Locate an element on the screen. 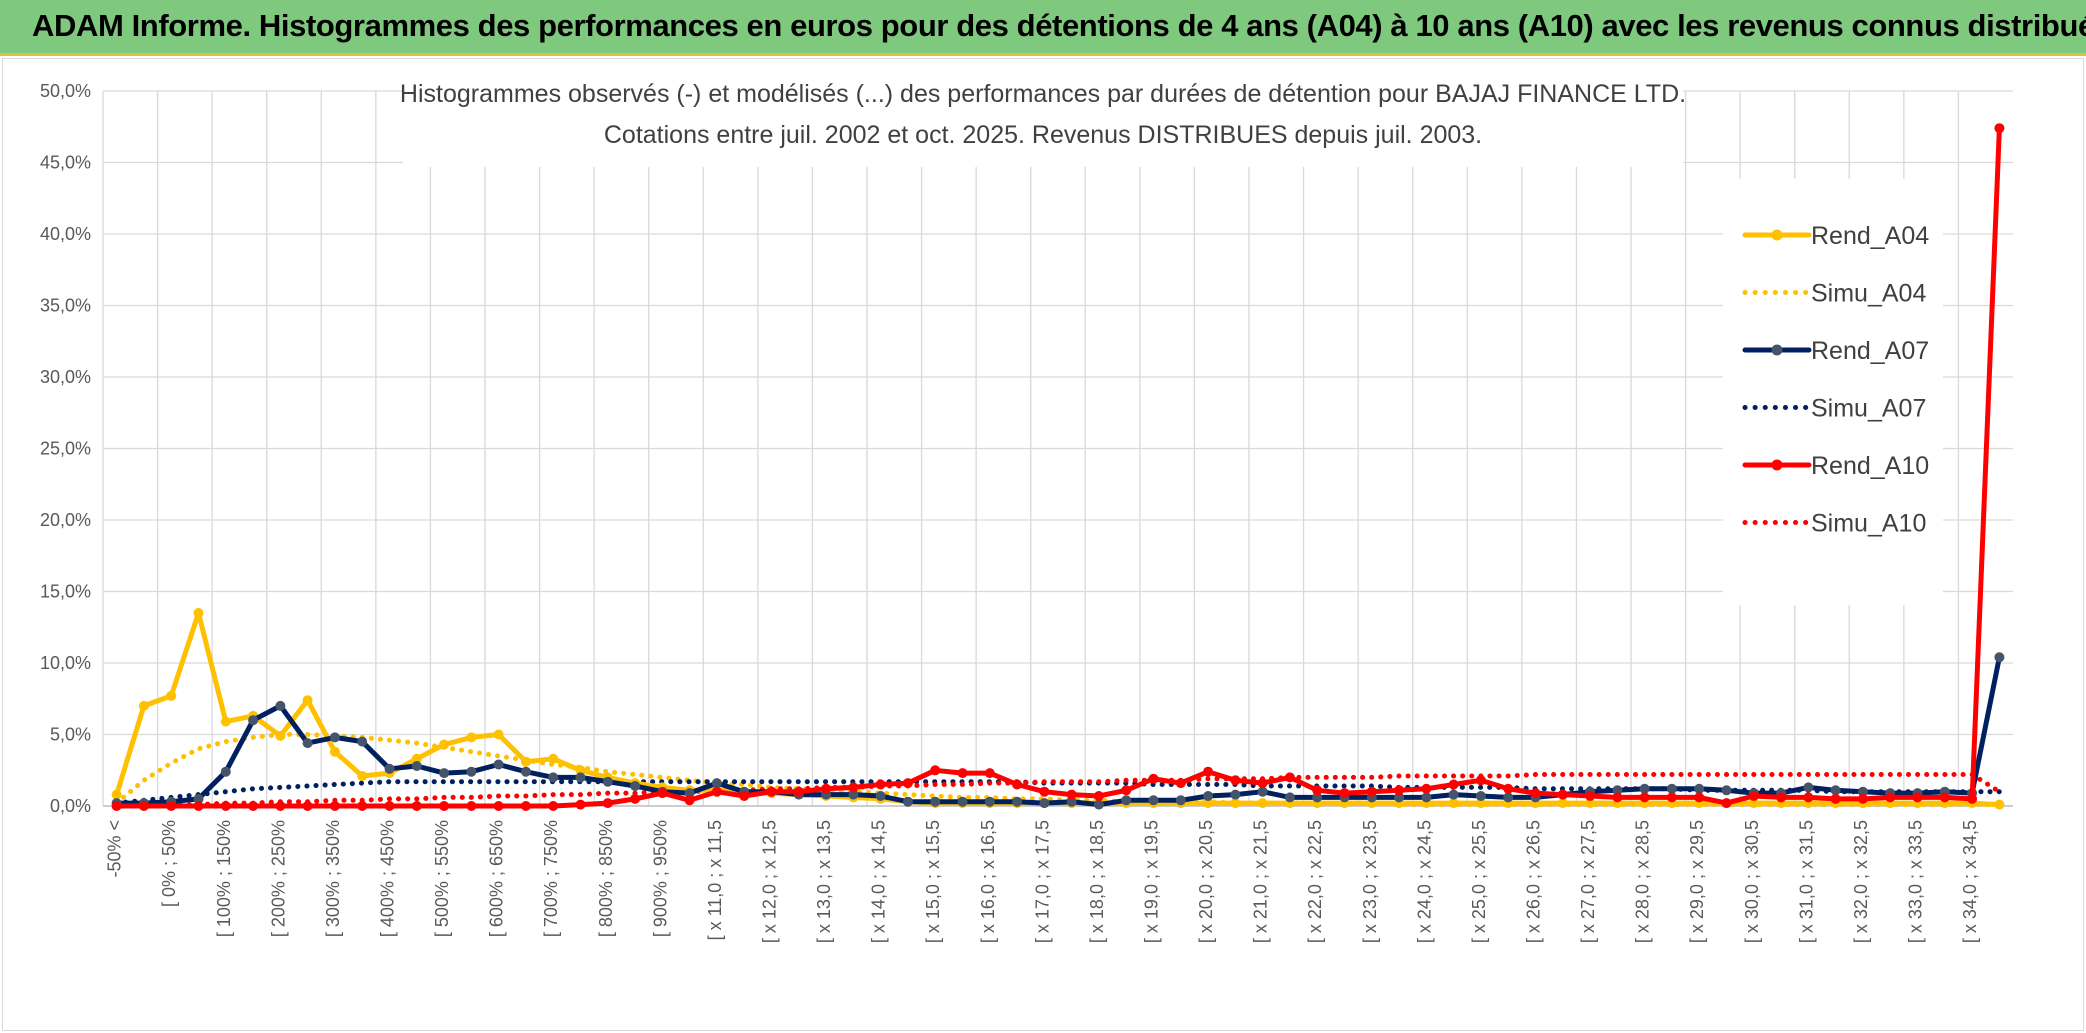  x-tick-label: [ x 24,0 ; x 24,5 is located at coordinates (1424, 881).